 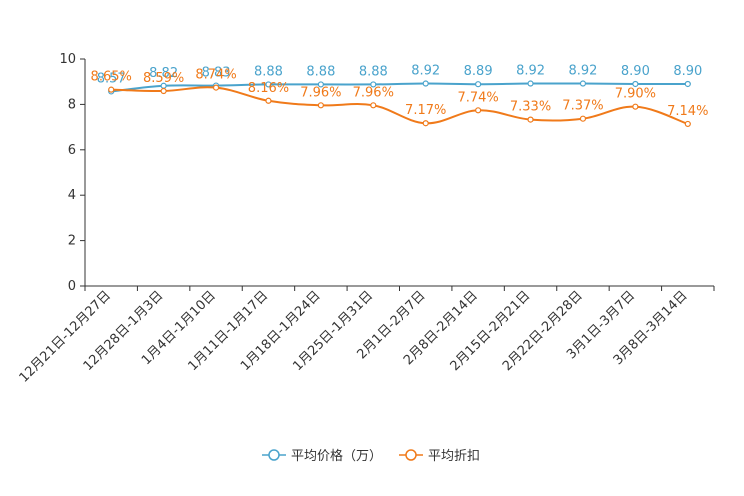 I want to click on legend-item-0: 平均价格（万）, so click(x=322, y=456).